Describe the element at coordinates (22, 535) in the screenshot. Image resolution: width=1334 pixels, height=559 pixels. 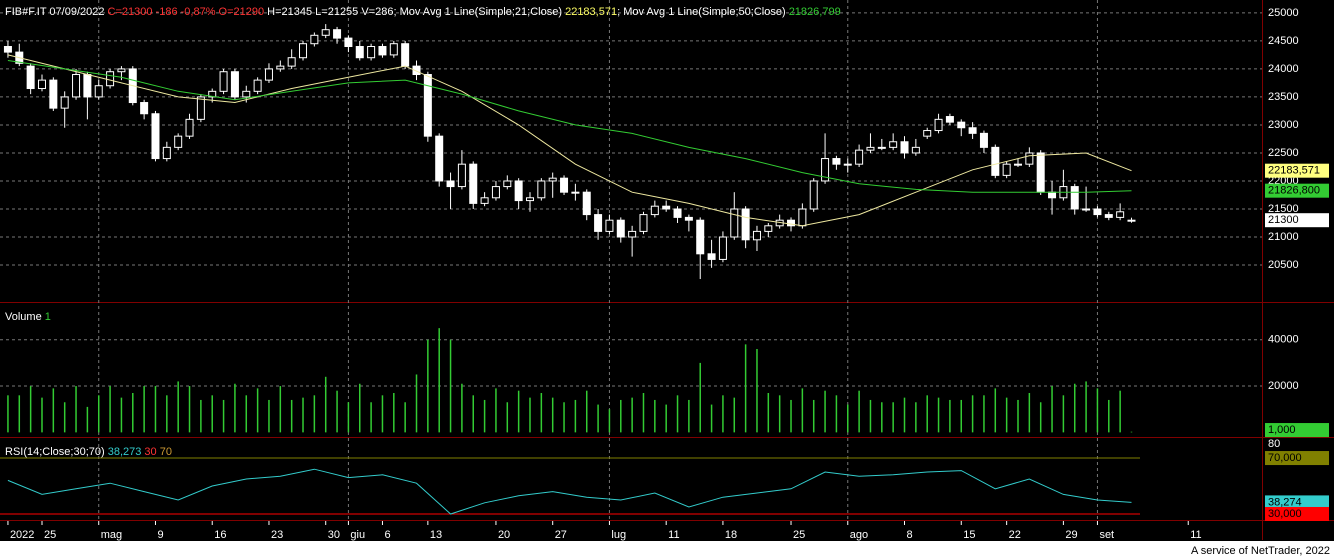
I see `x-tick-label: 2022` at that location.